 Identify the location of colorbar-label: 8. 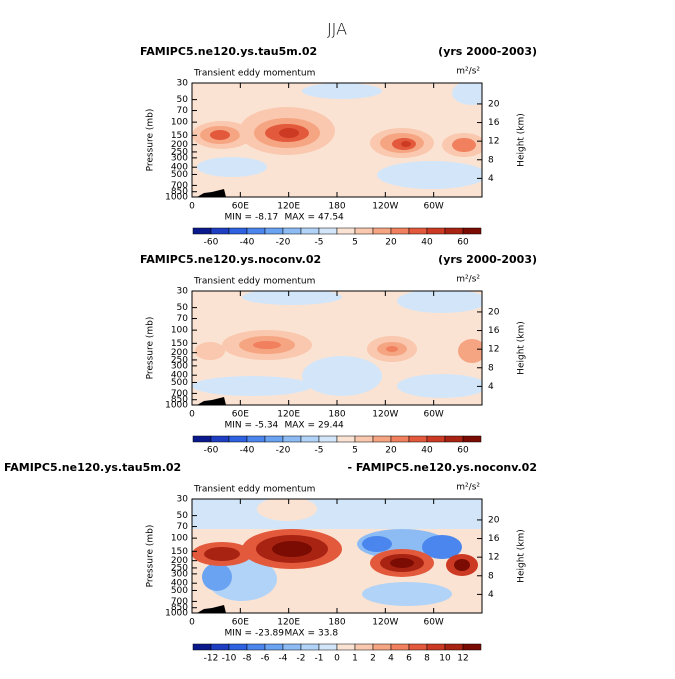
(427, 659).